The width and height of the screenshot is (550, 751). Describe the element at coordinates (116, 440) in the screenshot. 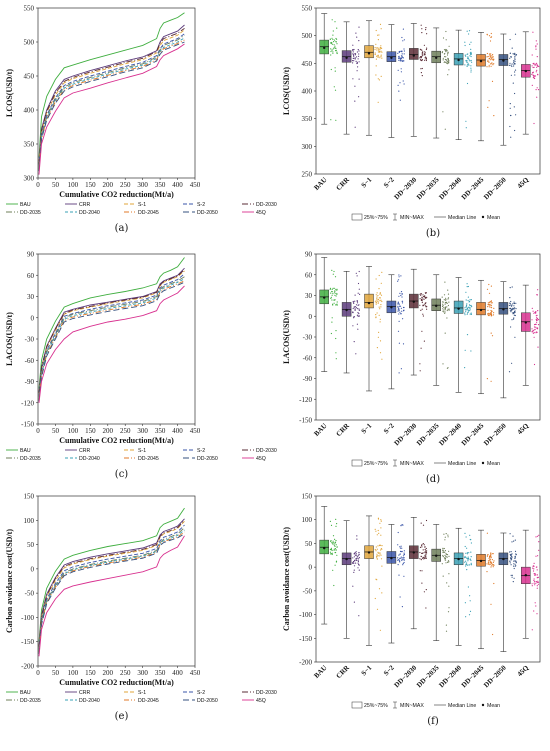

I see `x-axis-label: Cumulative CO2 reduction(Mt/a)` at that location.